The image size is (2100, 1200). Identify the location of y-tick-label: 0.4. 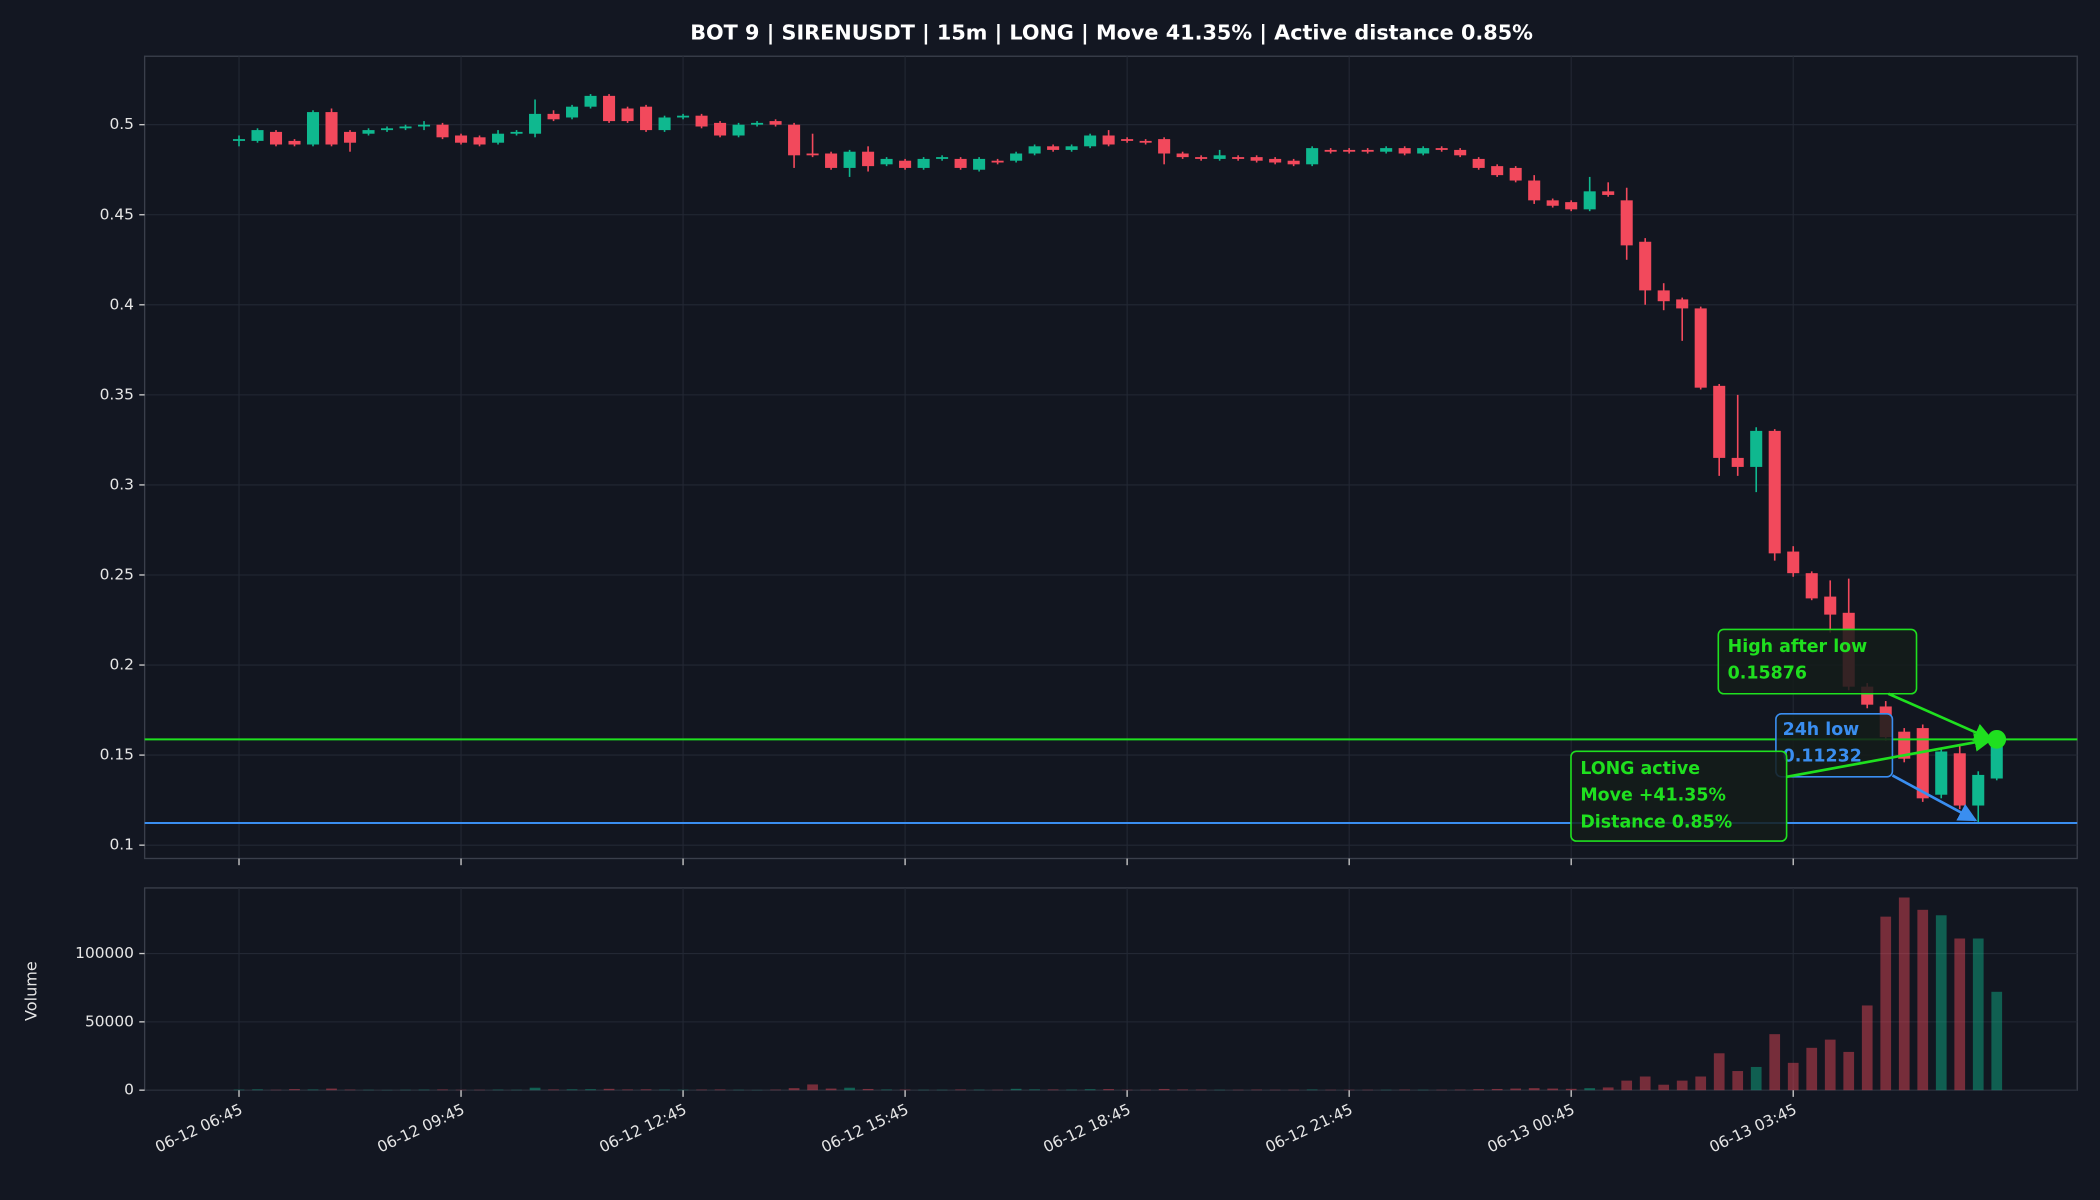
(121, 304).